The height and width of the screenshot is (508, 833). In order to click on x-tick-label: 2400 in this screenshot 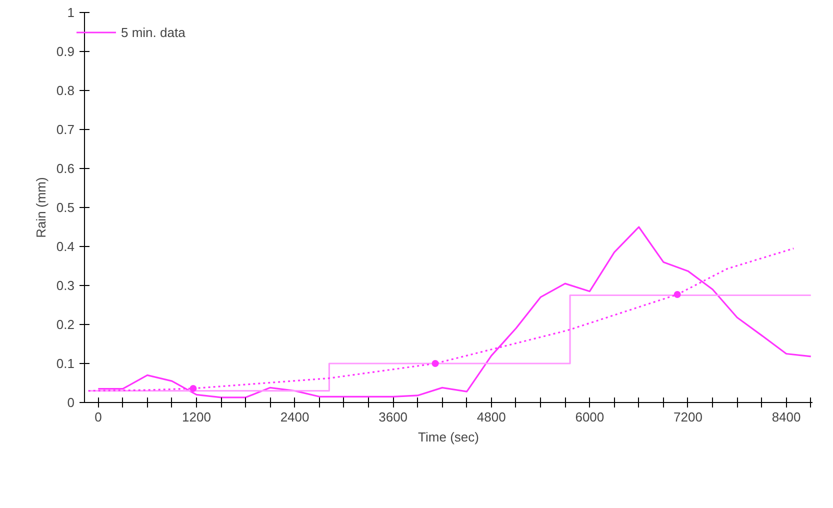, I will do `click(295, 417)`.